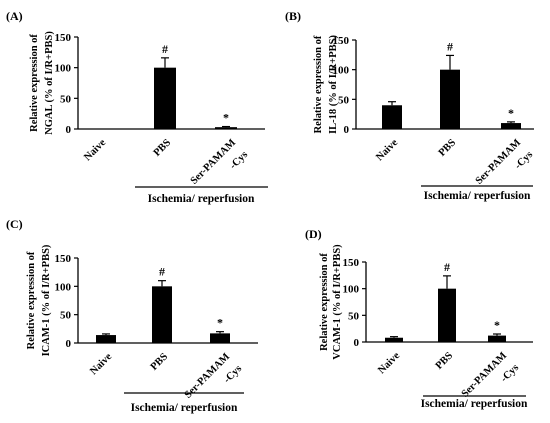 The image size is (550, 423). I want to click on panel-c-significance-marker: #, so click(162, 272).